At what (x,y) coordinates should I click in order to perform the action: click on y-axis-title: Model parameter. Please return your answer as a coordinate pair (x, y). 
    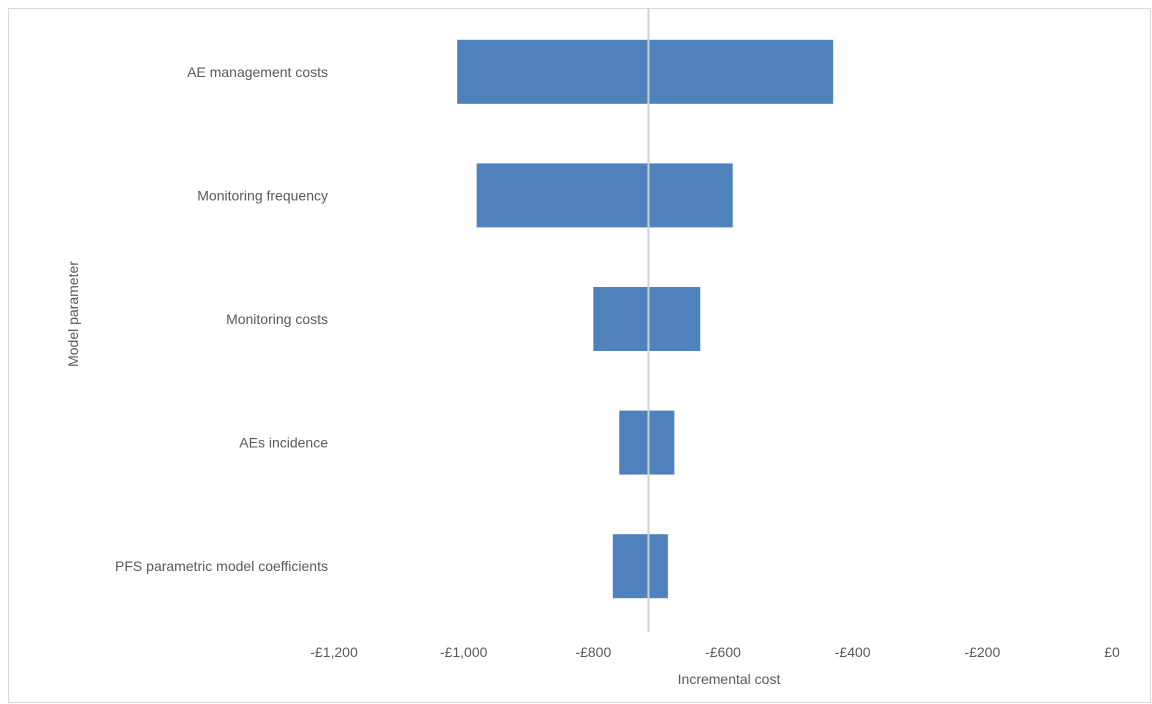
    Looking at the image, I should click on (73, 314).